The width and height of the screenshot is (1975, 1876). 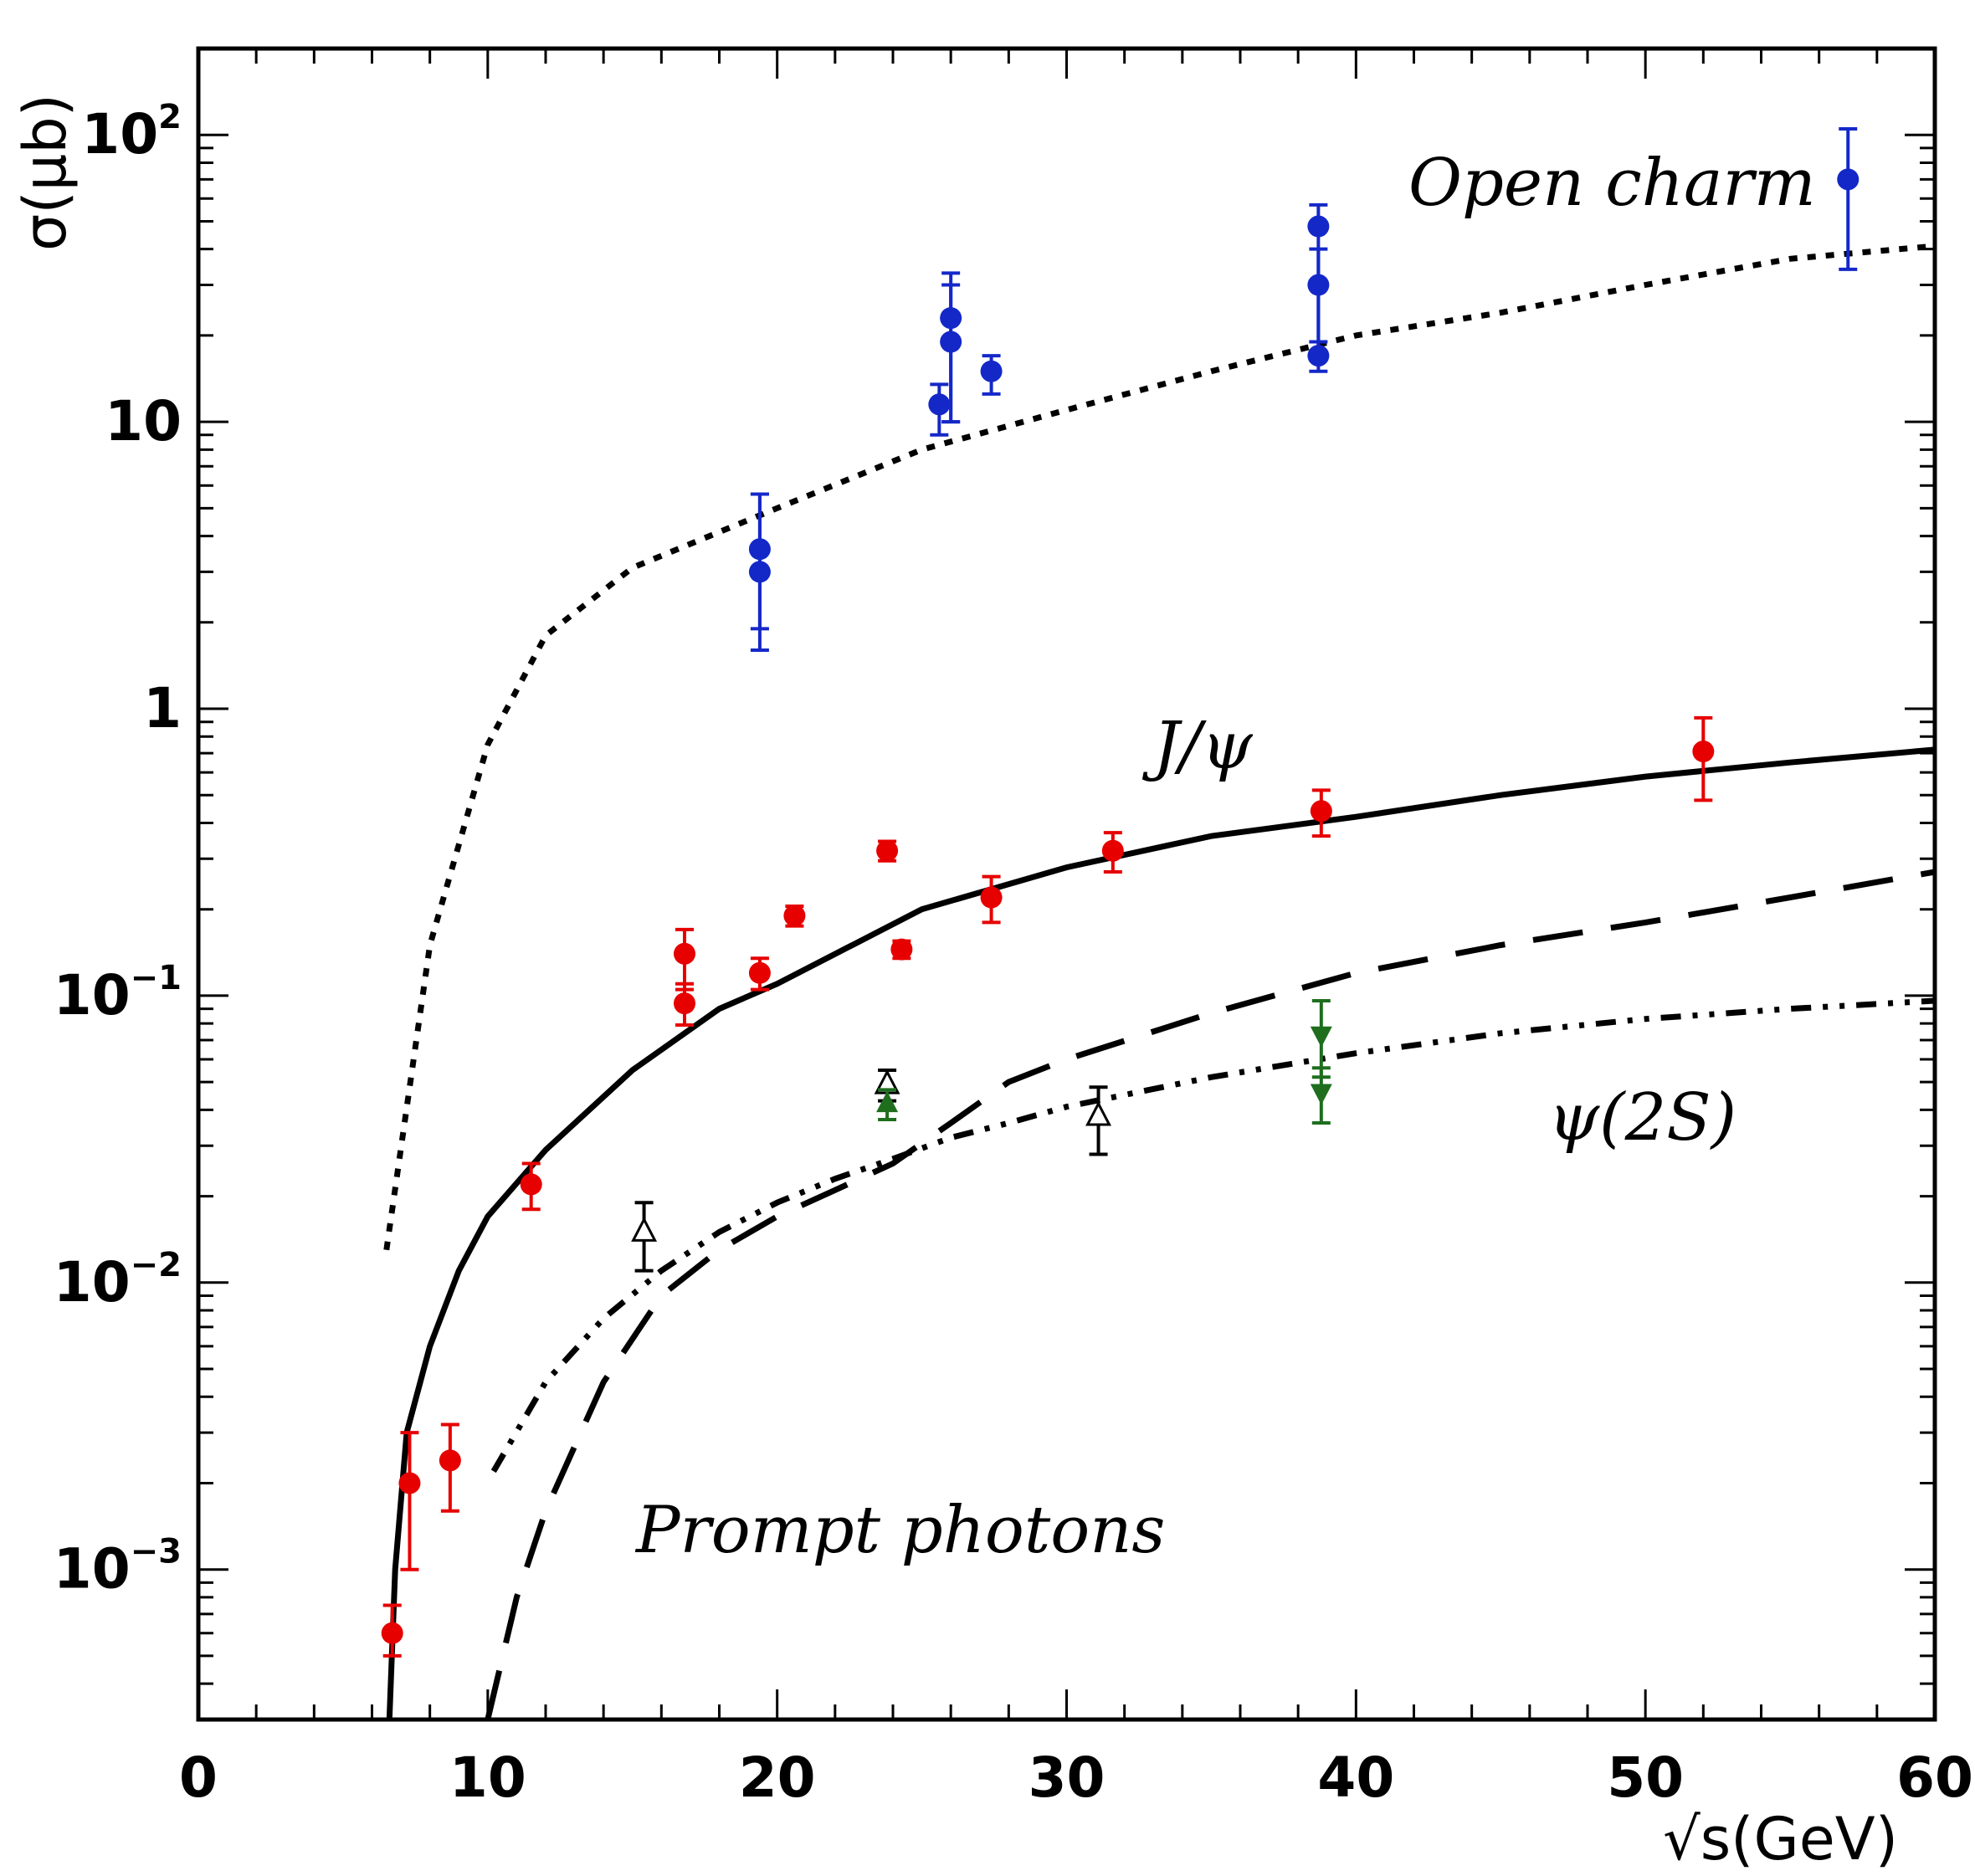 What do you see at coordinates (198, 1778) in the screenshot?
I see `x-tick-label: 0` at bounding box center [198, 1778].